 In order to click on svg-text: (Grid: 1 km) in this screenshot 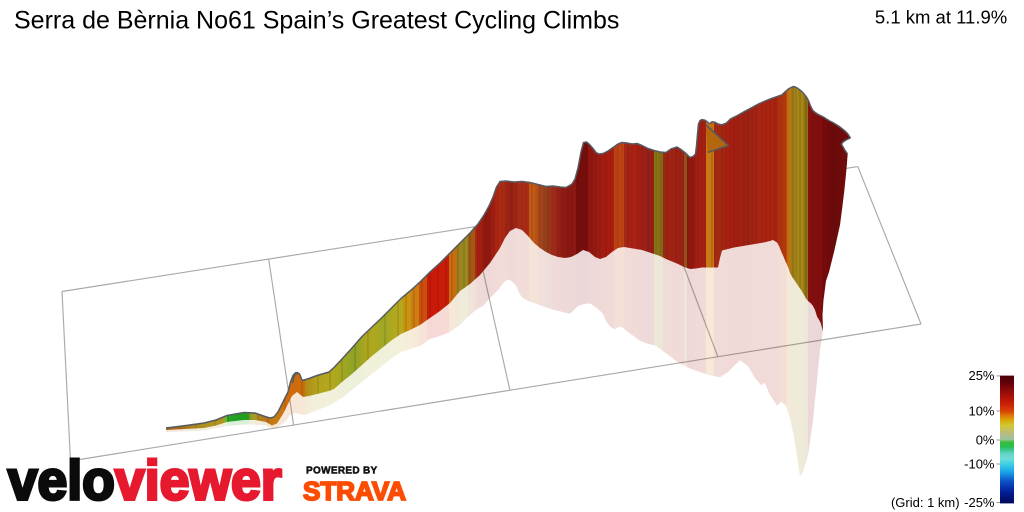, I will do `click(925, 502)`.